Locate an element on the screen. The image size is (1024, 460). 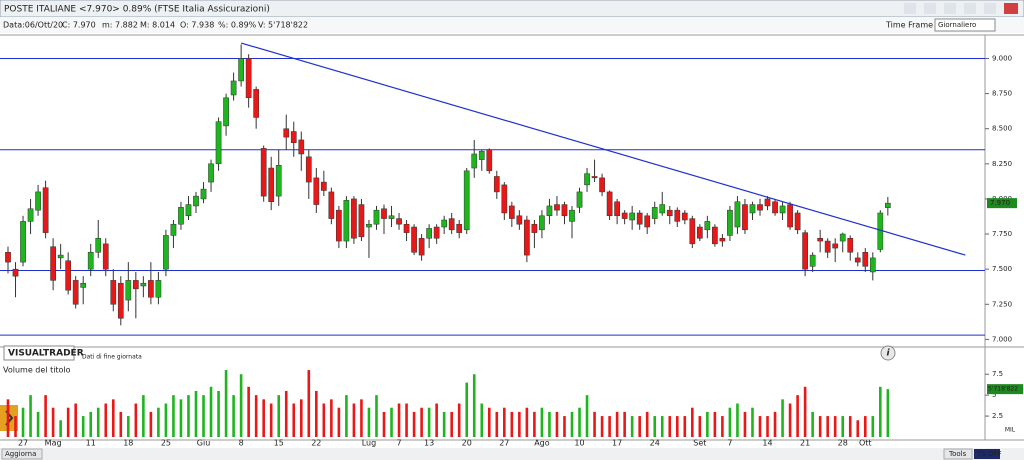
info-close: C: 7.970 is located at coordinates (79, 25).